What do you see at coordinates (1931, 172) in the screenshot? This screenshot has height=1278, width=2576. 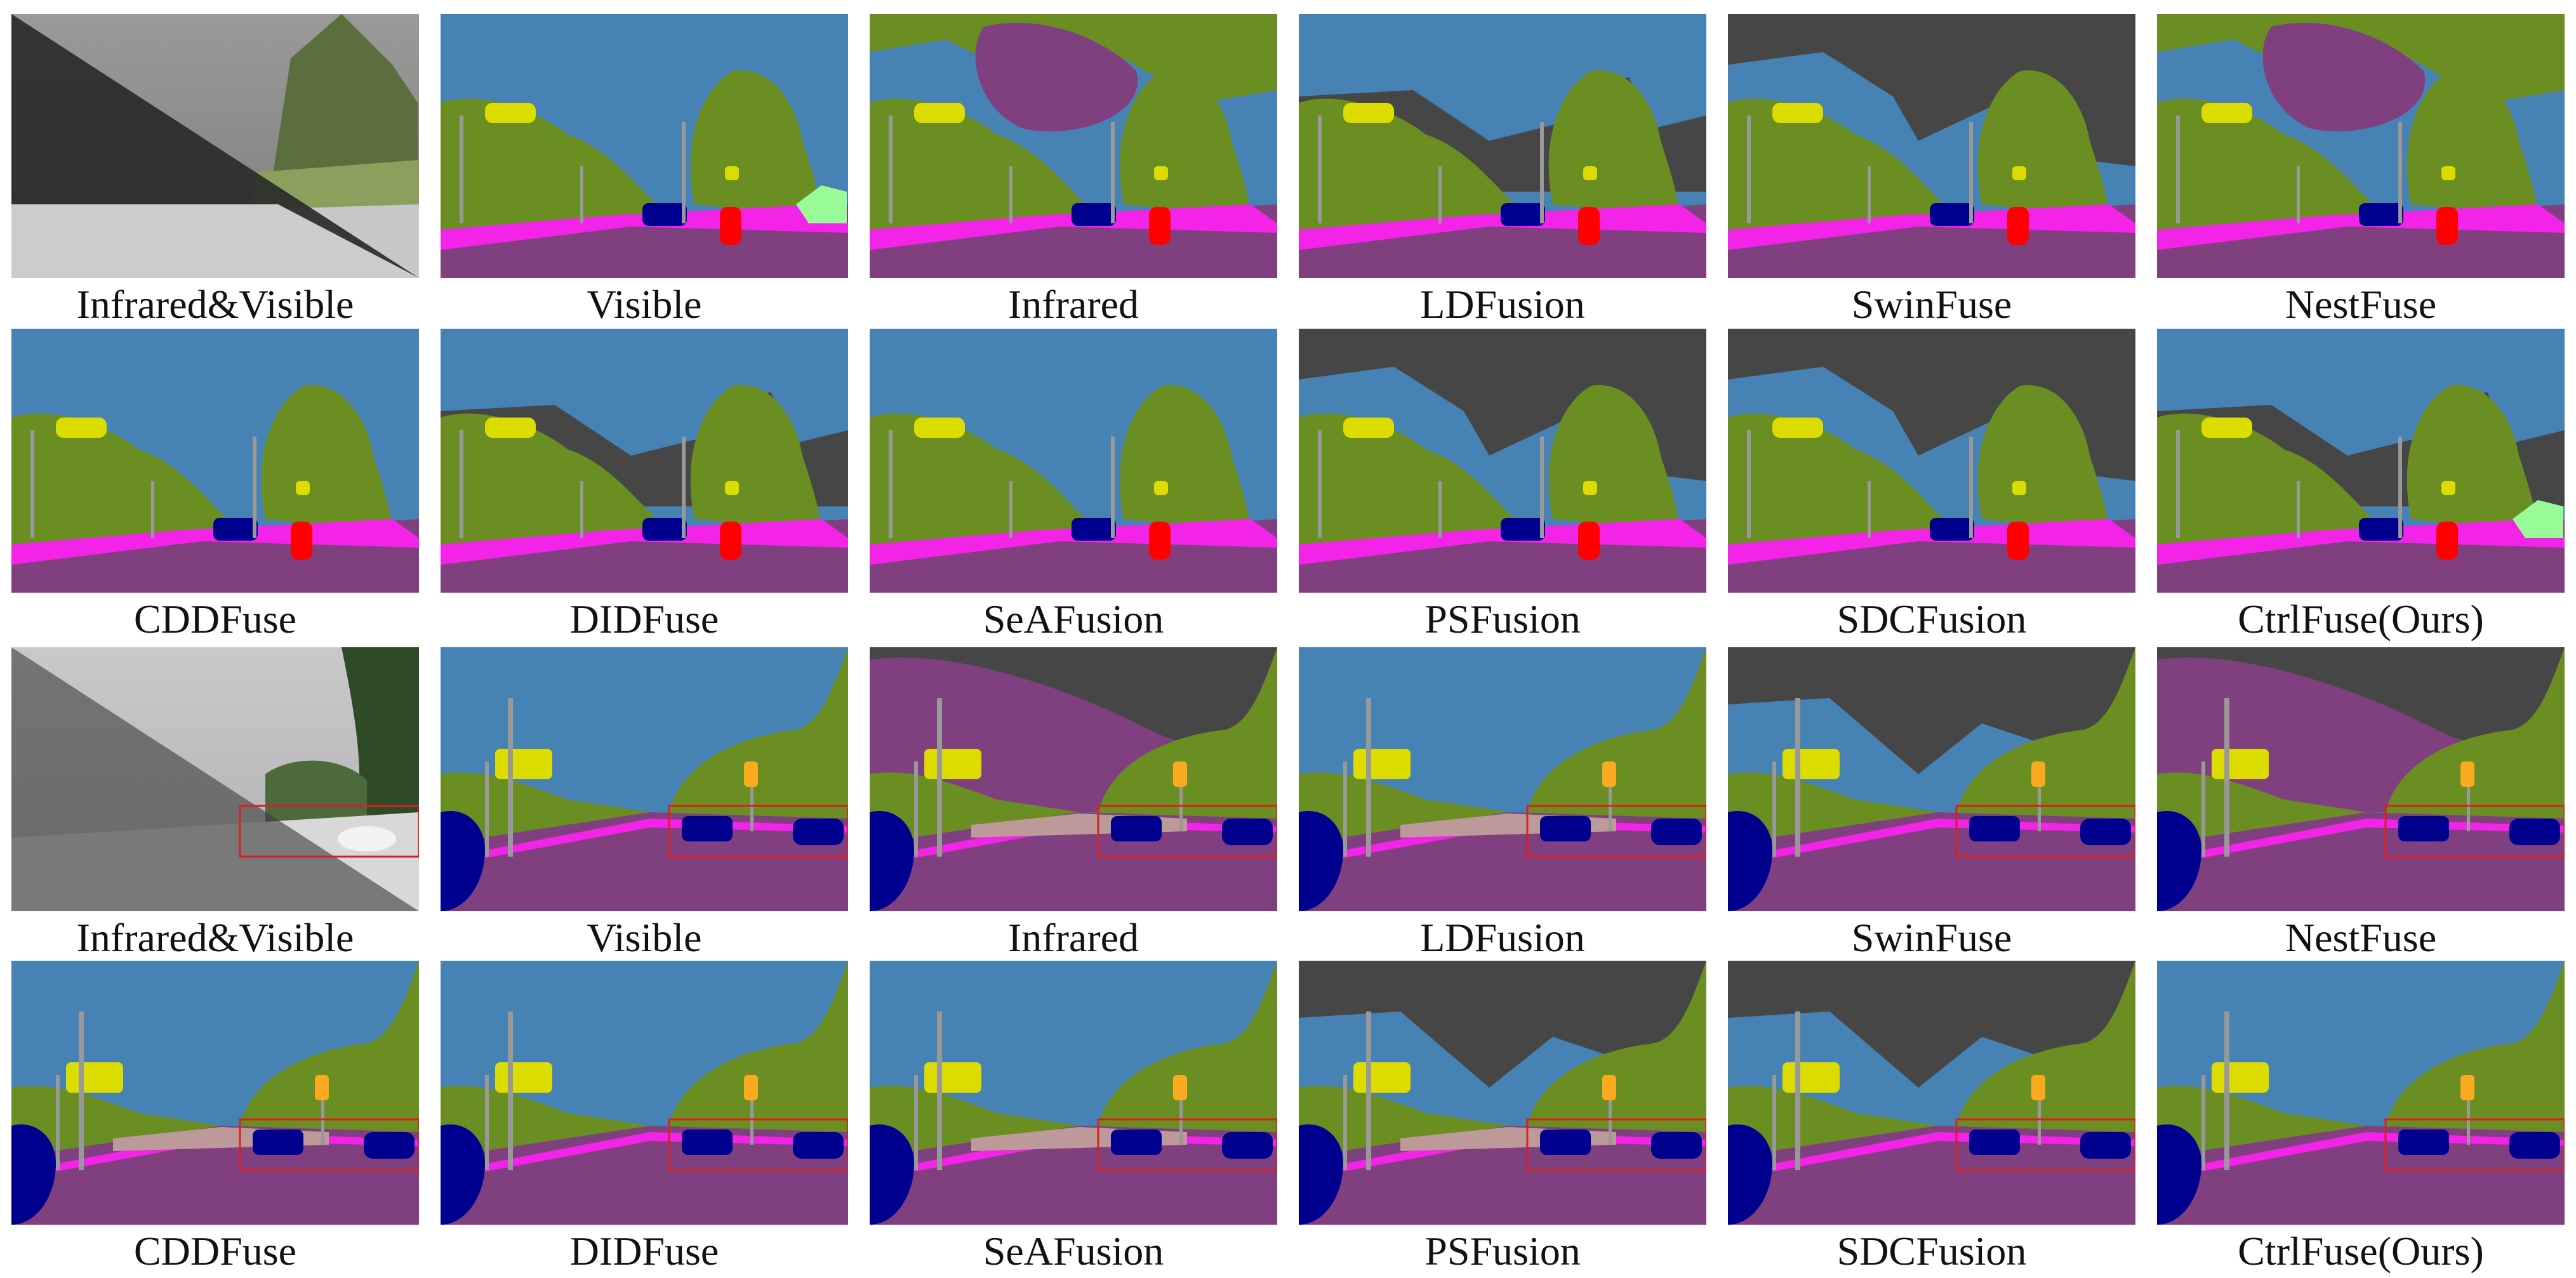 I see `result-cell: SwinFuse` at bounding box center [1931, 172].